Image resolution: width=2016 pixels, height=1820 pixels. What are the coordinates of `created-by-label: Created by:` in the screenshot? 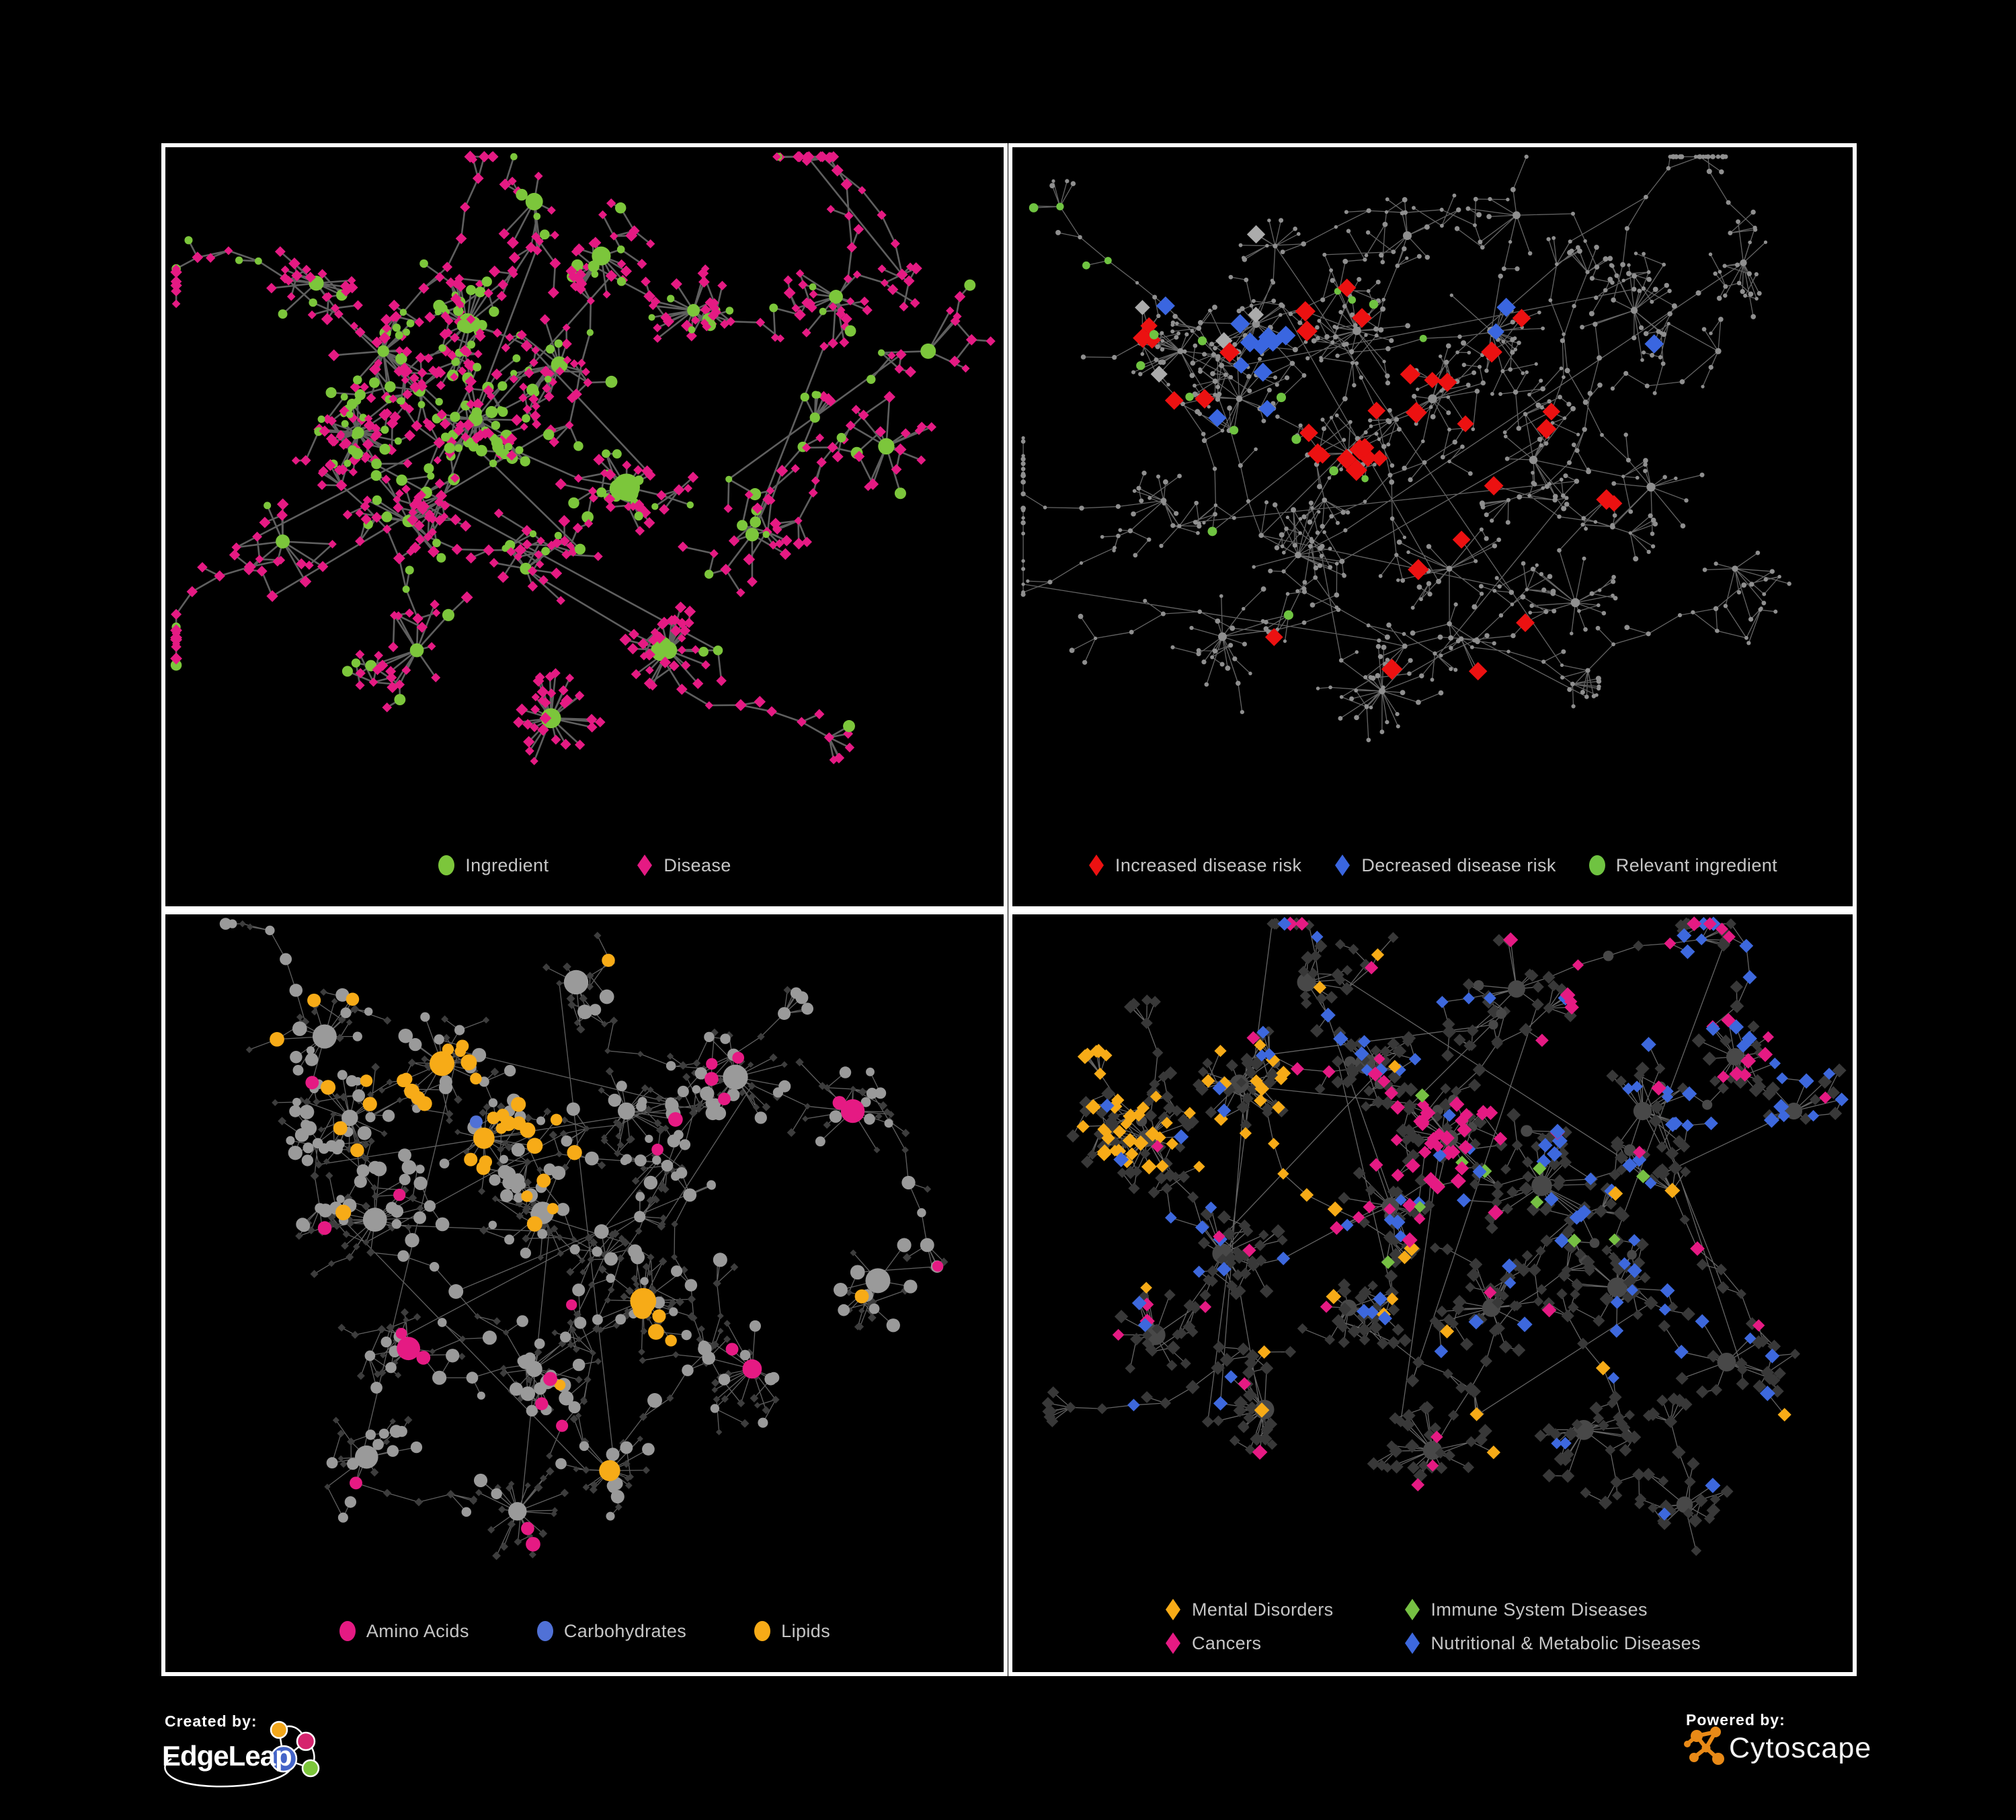 It's located at (211, 1721).